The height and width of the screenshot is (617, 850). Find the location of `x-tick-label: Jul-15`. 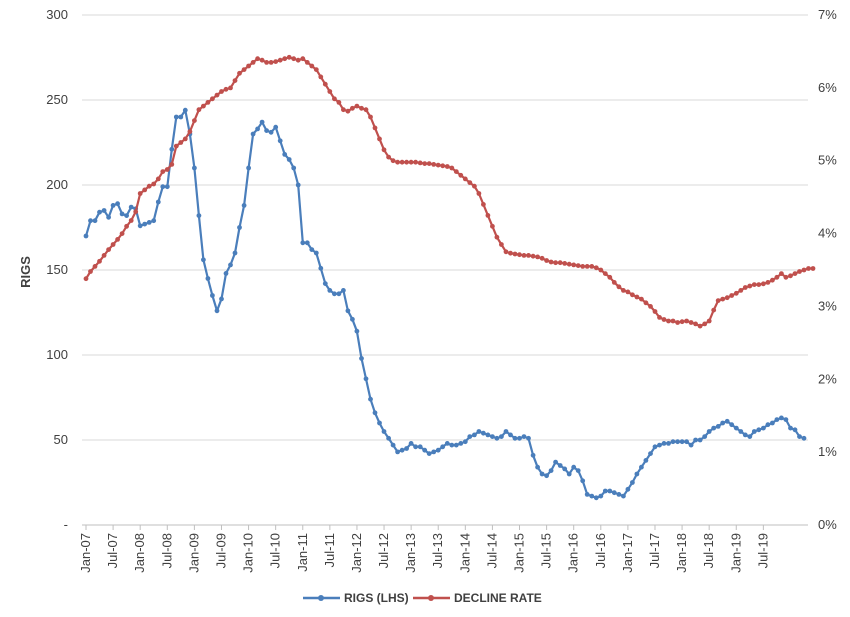

x-tick-label: Jul-15 is located at coordinates (546, 550).